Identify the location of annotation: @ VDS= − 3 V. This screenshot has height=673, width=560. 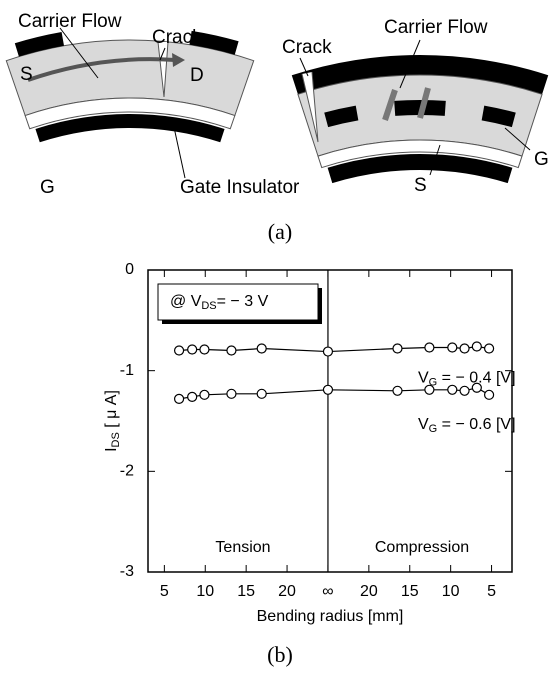
(219, 302).